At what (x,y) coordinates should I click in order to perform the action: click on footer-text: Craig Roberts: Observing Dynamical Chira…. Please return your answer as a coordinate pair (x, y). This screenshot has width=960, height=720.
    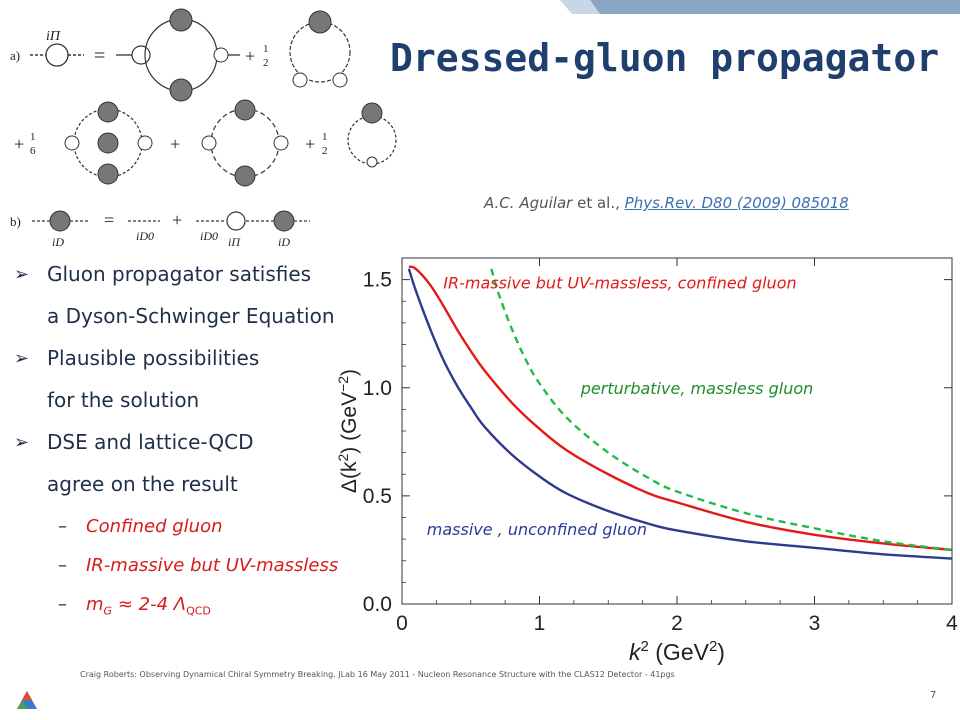
    Looking at the image, I should click on (377, 674).